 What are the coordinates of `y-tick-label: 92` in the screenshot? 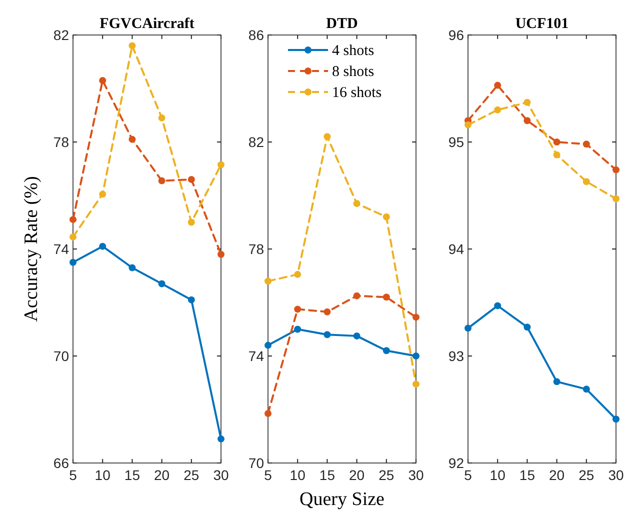 It's located at (456, 463).